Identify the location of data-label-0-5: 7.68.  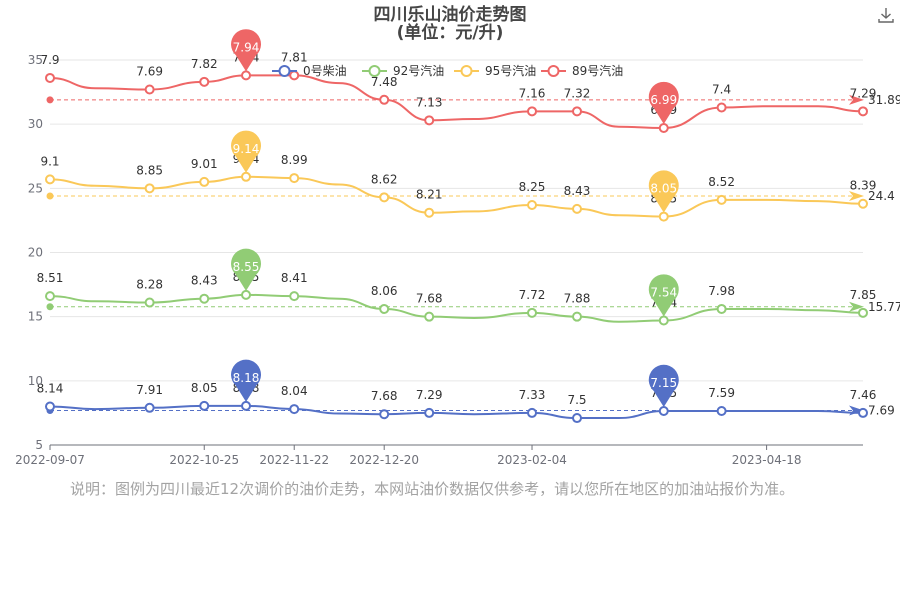
(384, 396).